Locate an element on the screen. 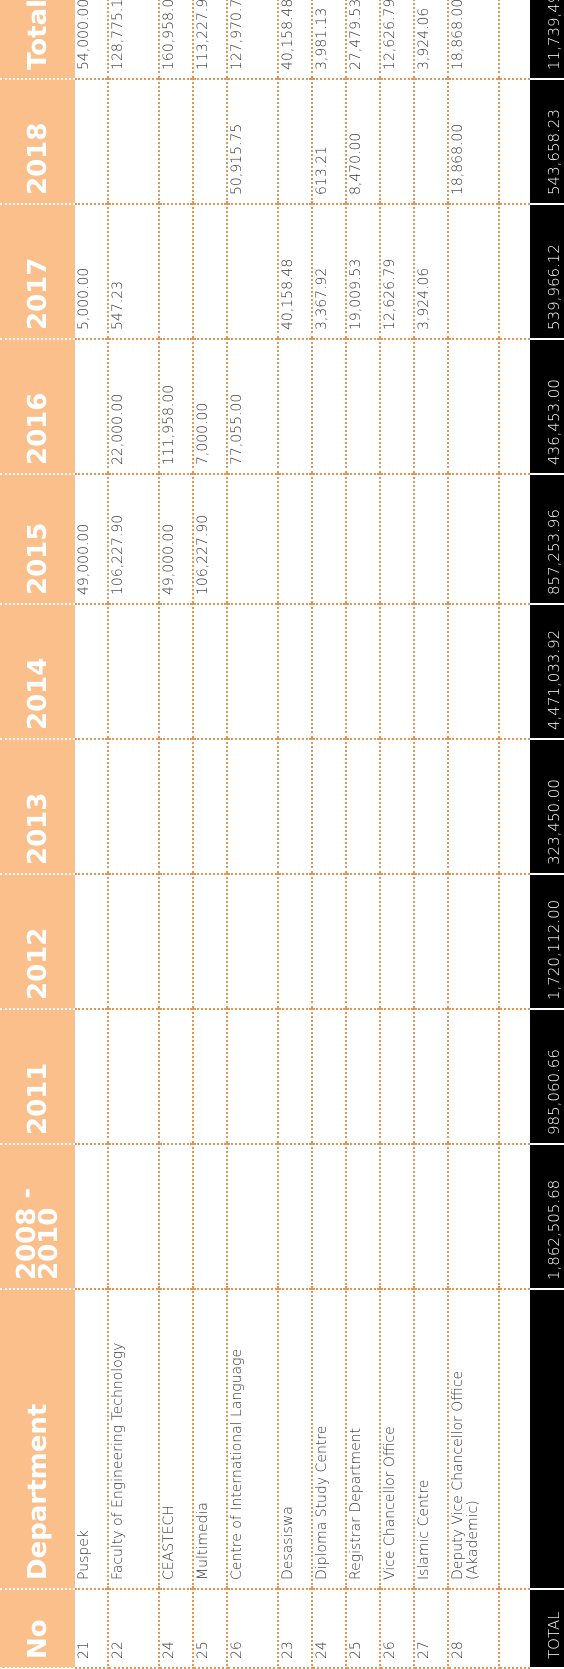 The width and height of the screenshot is (564, 1669). table-cell: 128,775.13 is located at coordinates (133, 39).